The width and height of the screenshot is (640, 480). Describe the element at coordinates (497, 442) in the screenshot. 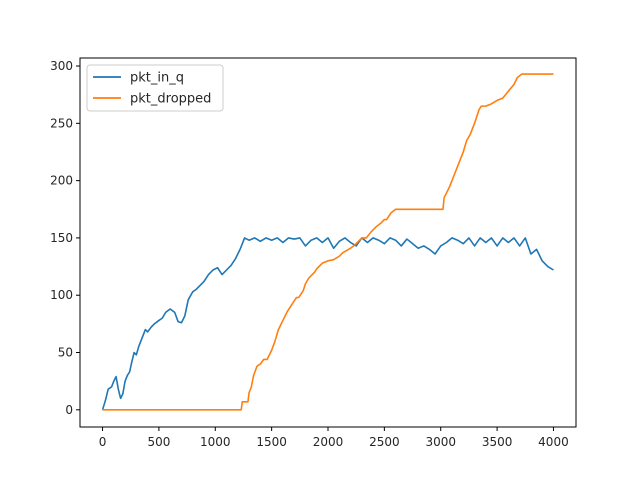

I see `x-tick-label: 3500` at that location.